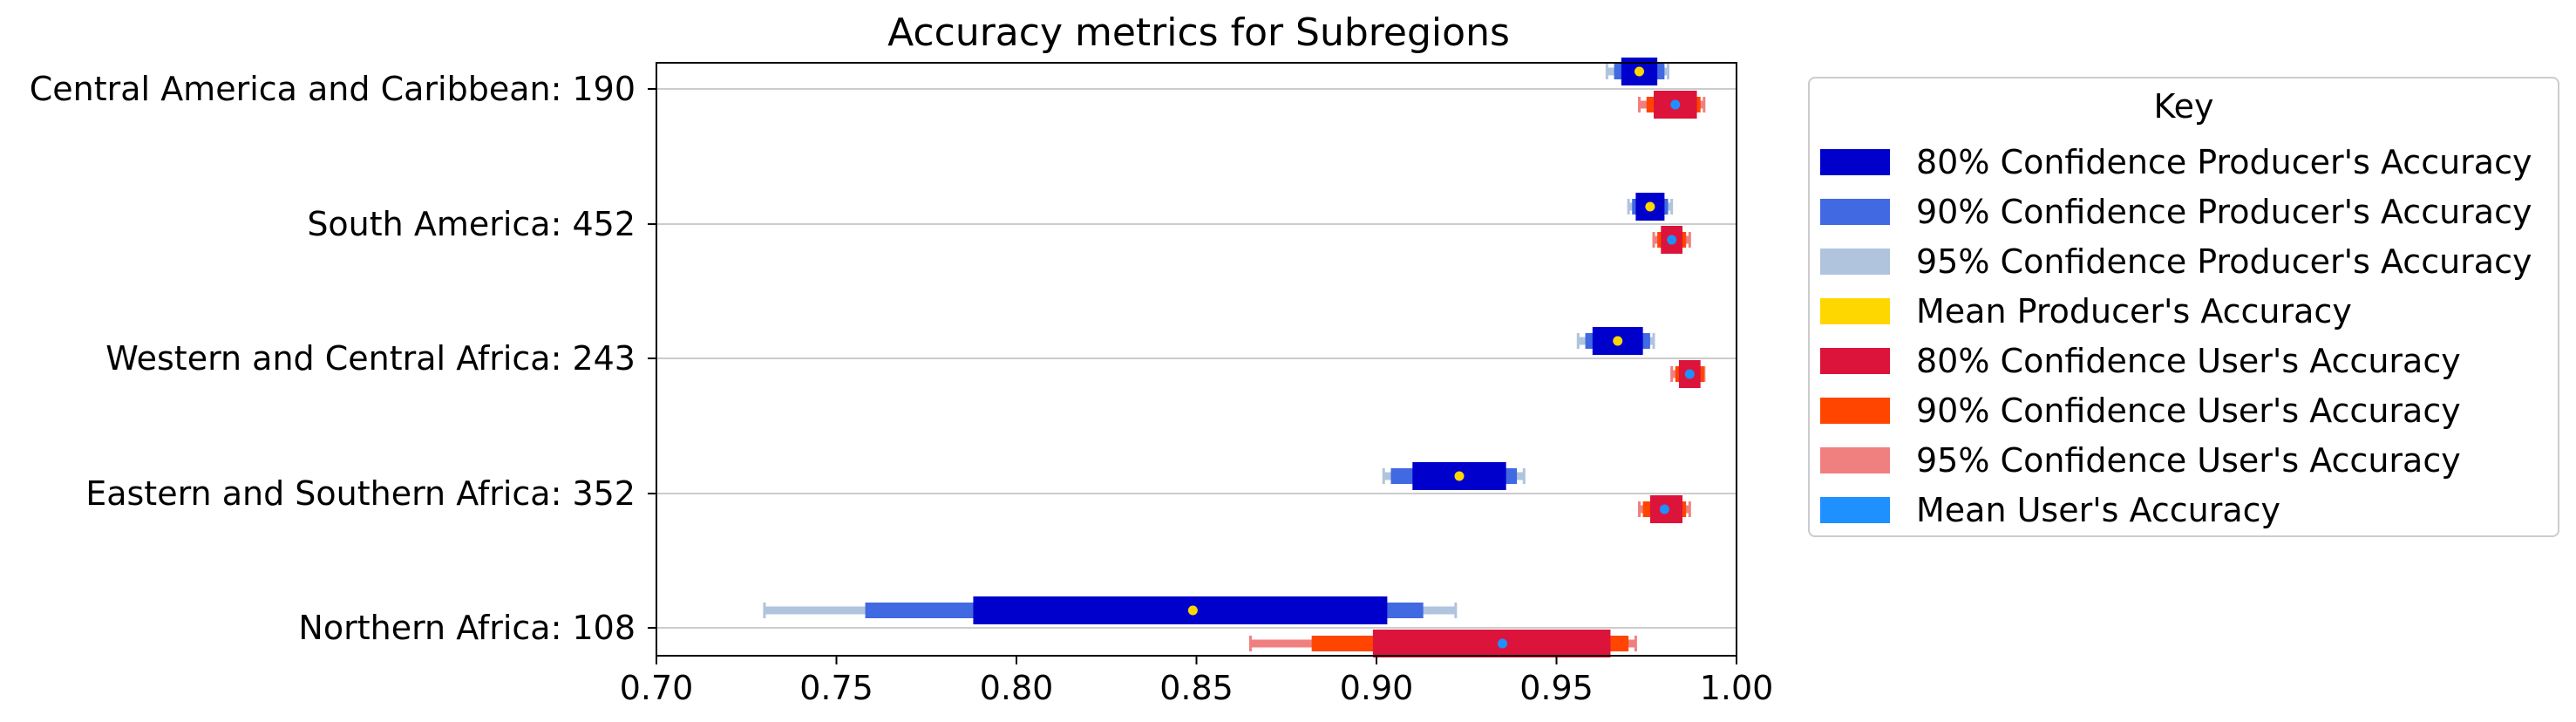 The height and width of the screenshot is (722, 2576). What do you see at coordinates (2188, 411) in the screenshot?
I see `legend-label: 90% Confidence User's Accuracy` at bounding box center [2188, 411].